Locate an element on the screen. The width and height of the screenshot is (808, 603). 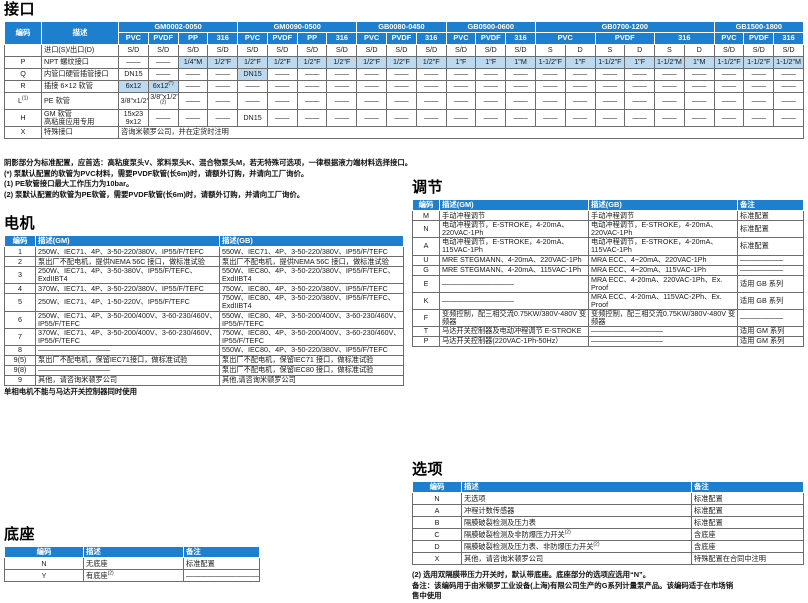
interface-material-GM0090-0500-PP: PP is located at coordinates (312, 38).